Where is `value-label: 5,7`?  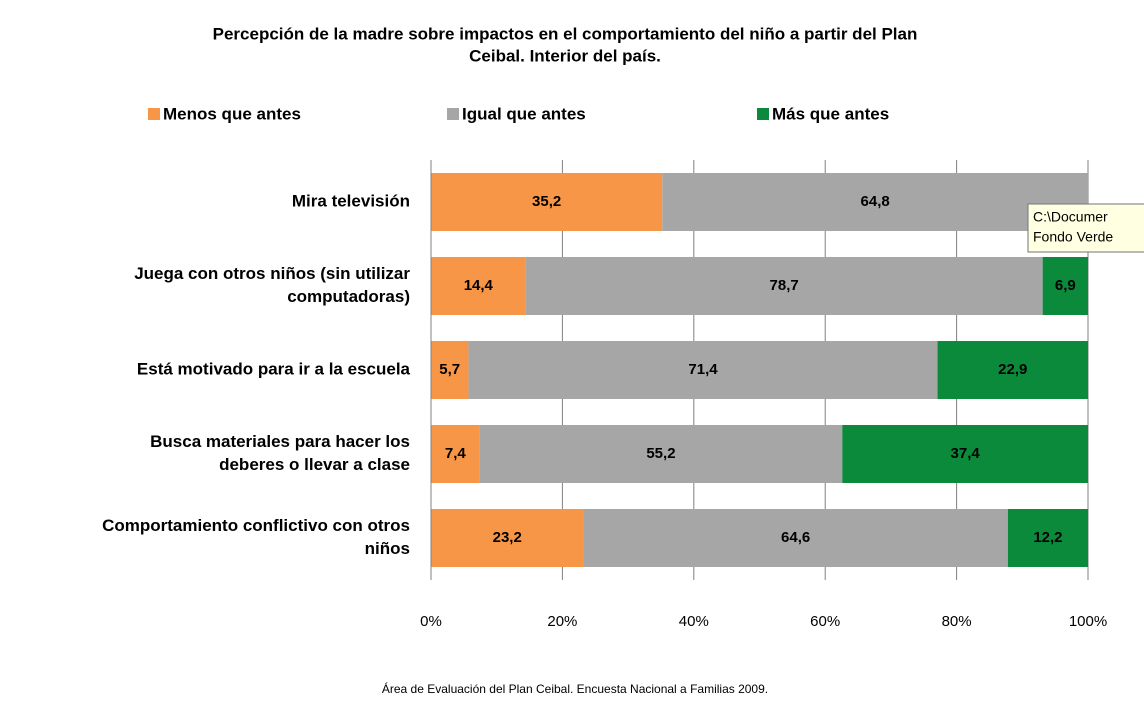 value-label: 5,7 is located at coordinates (449, 369).